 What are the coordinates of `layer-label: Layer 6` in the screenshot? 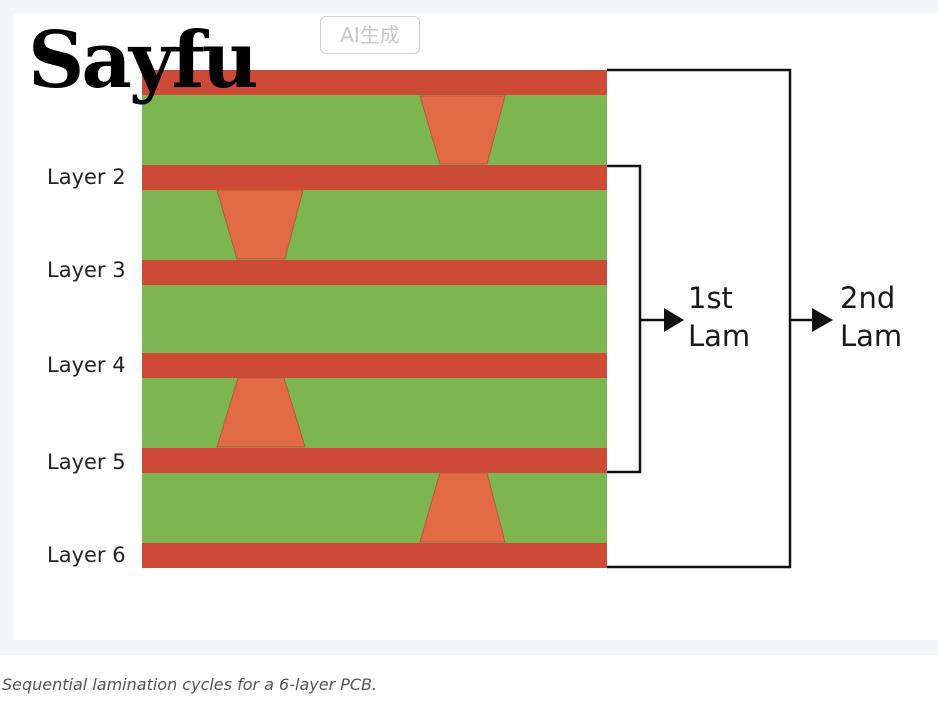 It's located at (86, 555).